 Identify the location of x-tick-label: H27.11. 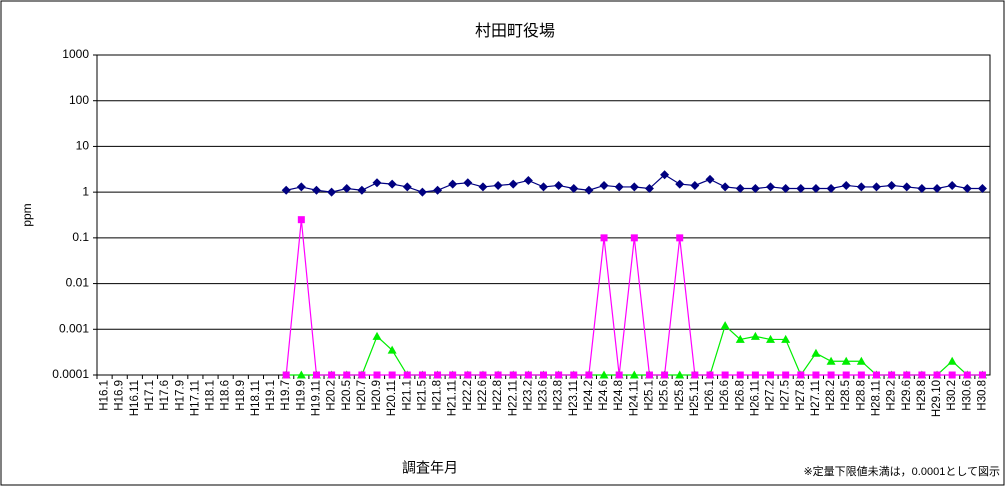
(816, 398).